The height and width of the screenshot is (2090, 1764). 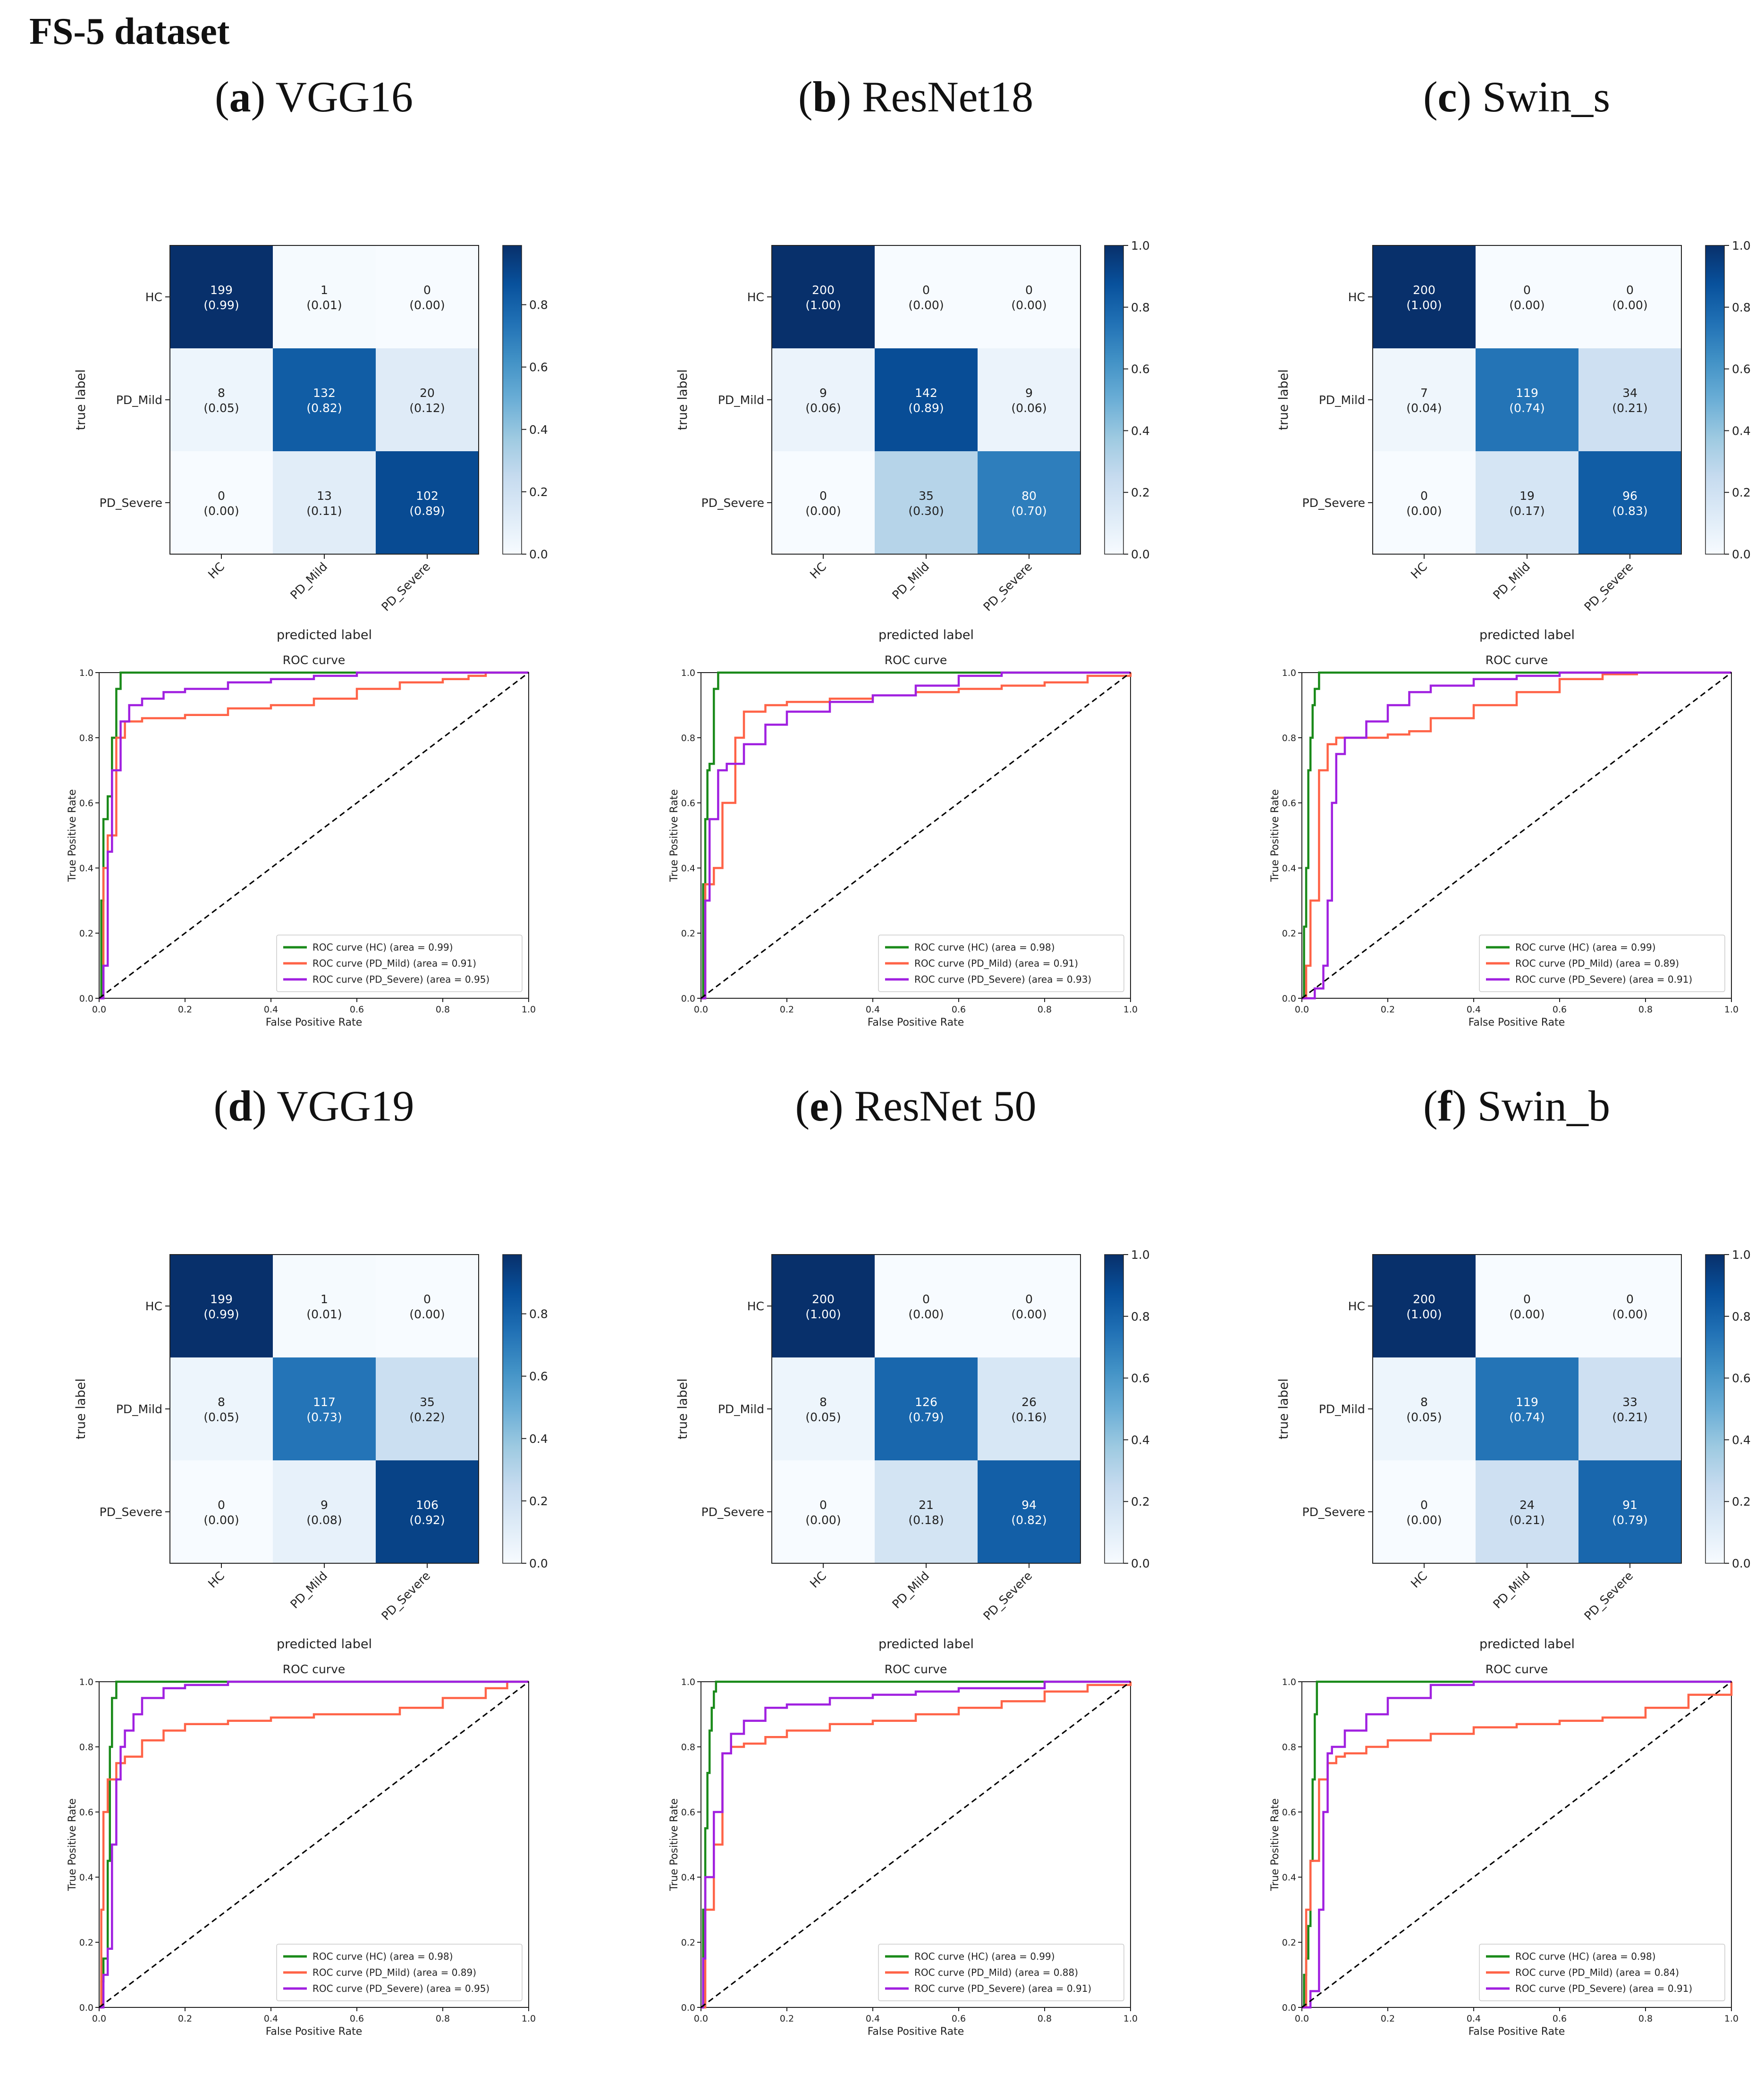 I want to click on cell-count: 102, so click(x=427, y=496).